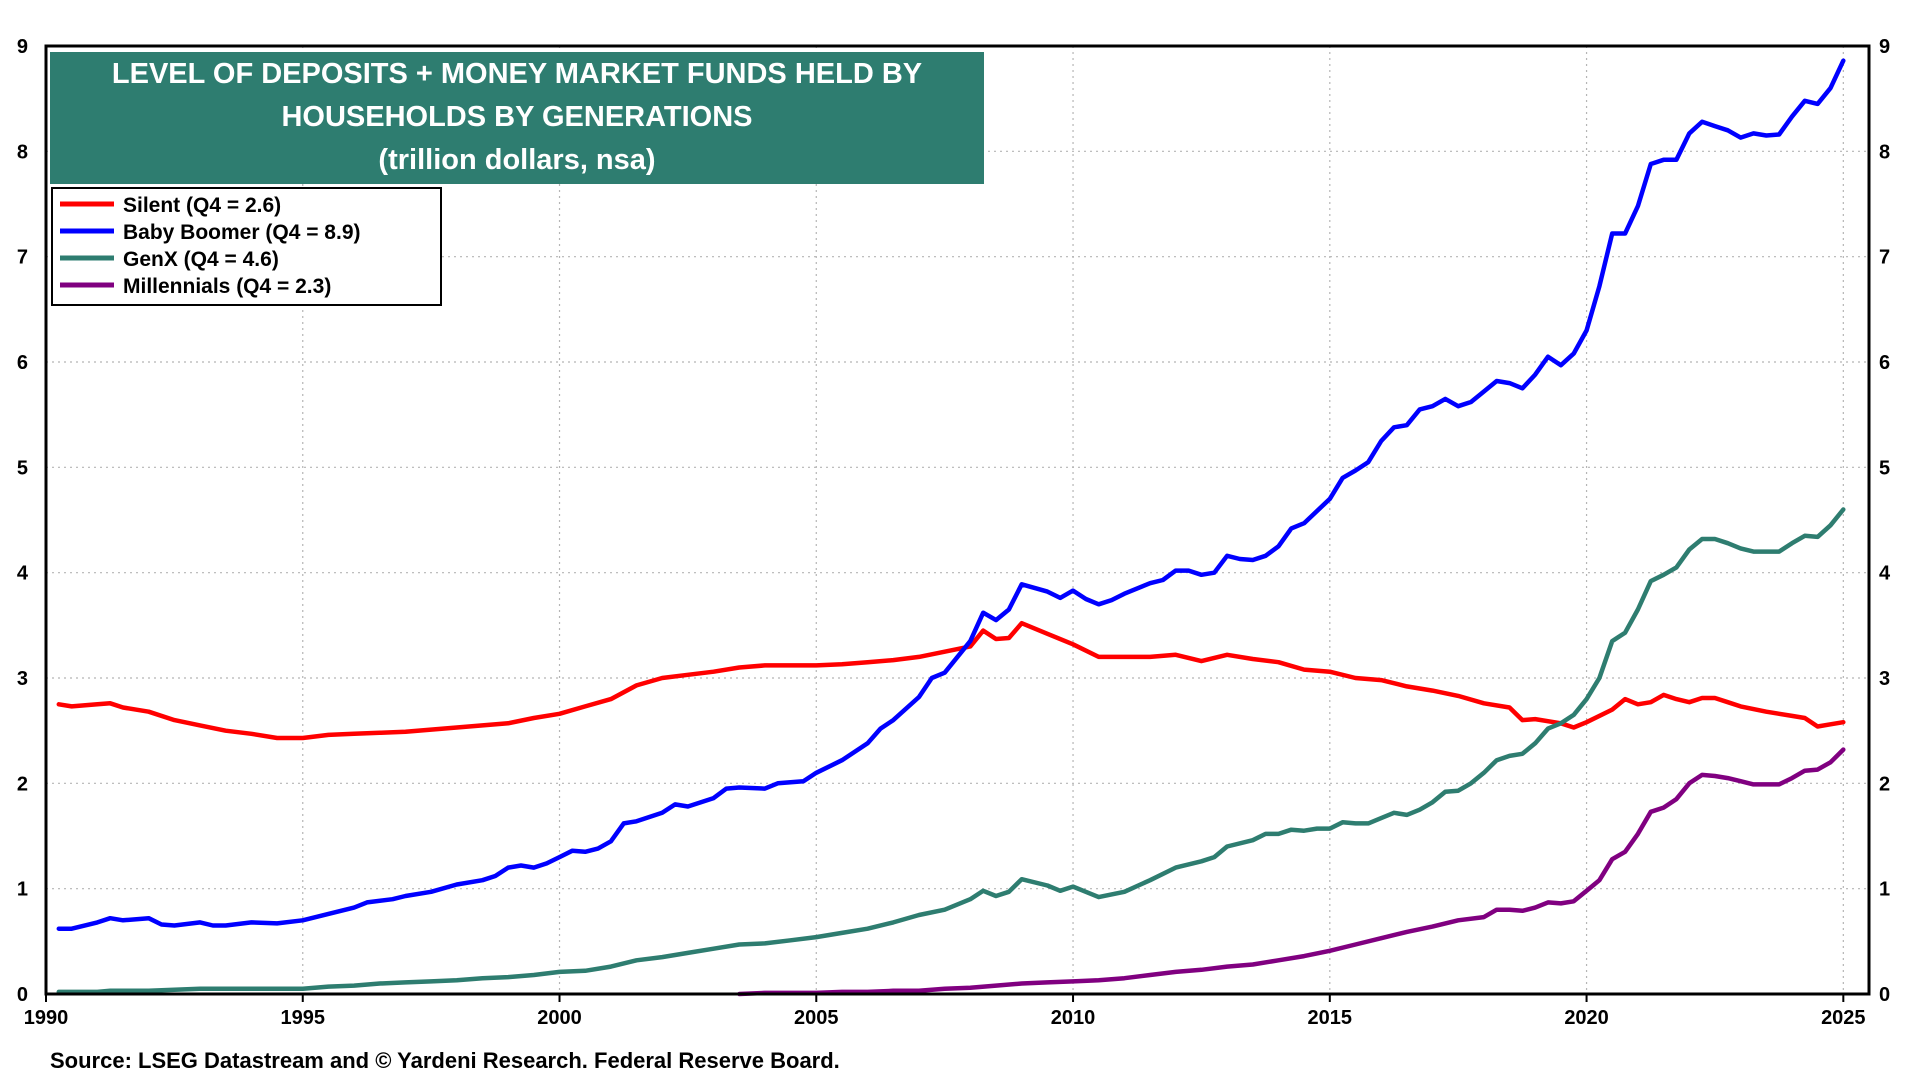 This screenshot has height=1080, width=1920. I want to click on legend-item-silent: Silent (Q4 = 2.6), so click(170, 205).